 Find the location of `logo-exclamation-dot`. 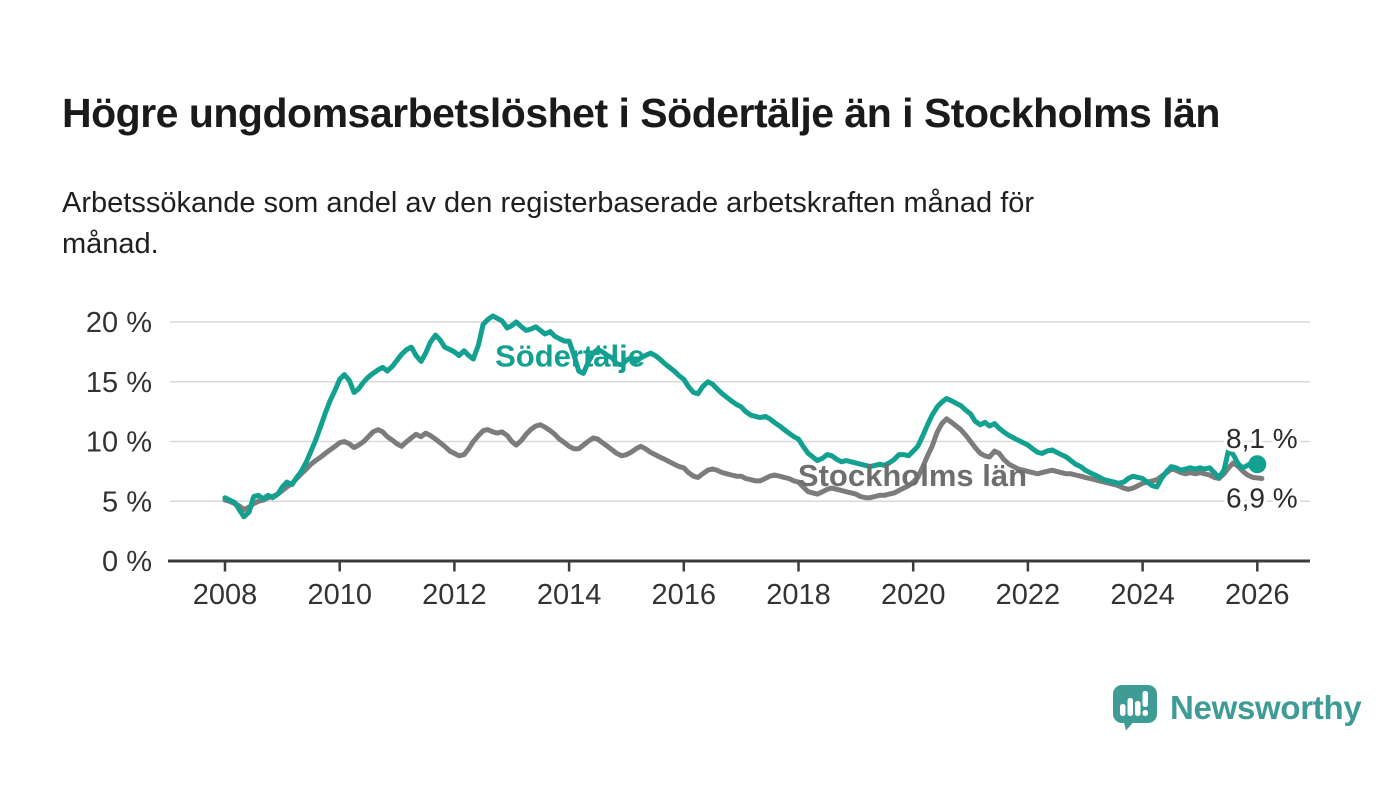

logo-exclamation-dot is located at coordinates (1145, 713).